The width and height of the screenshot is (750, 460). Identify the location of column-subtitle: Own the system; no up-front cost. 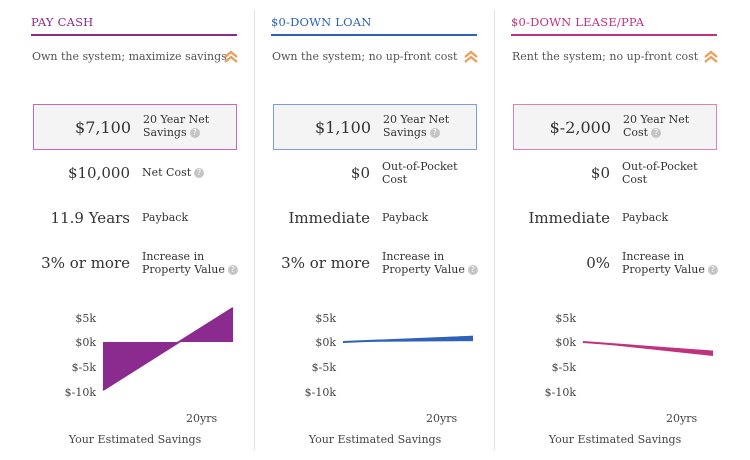
(365, 56).